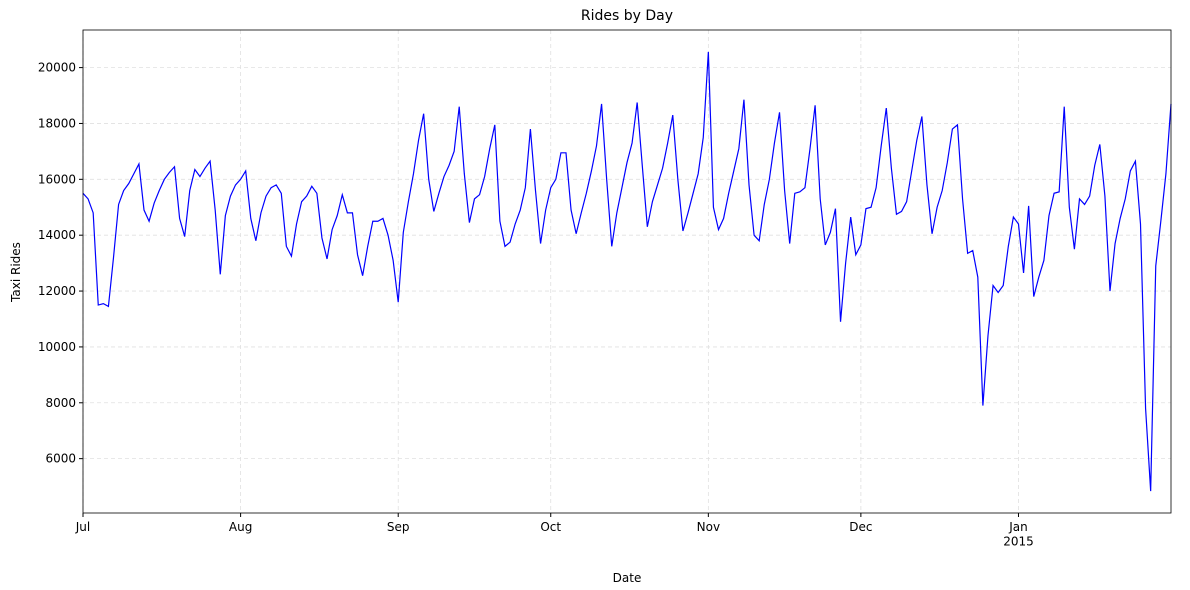 This screenshot has height=590, width=1190. What do you see at coordinates (57, 123) in the screenshot?
I see `y-tick-label: 18000` at bounding box center [57, 123].